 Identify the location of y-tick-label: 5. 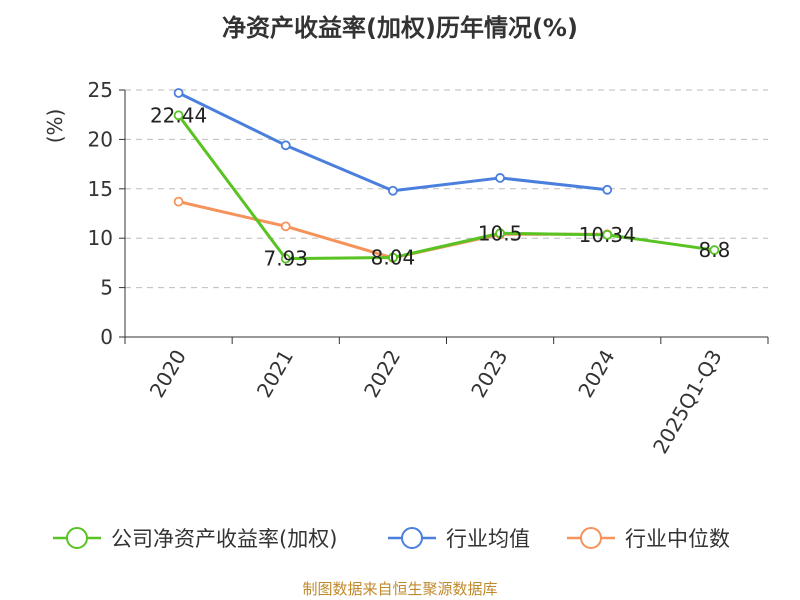
(106, 288).